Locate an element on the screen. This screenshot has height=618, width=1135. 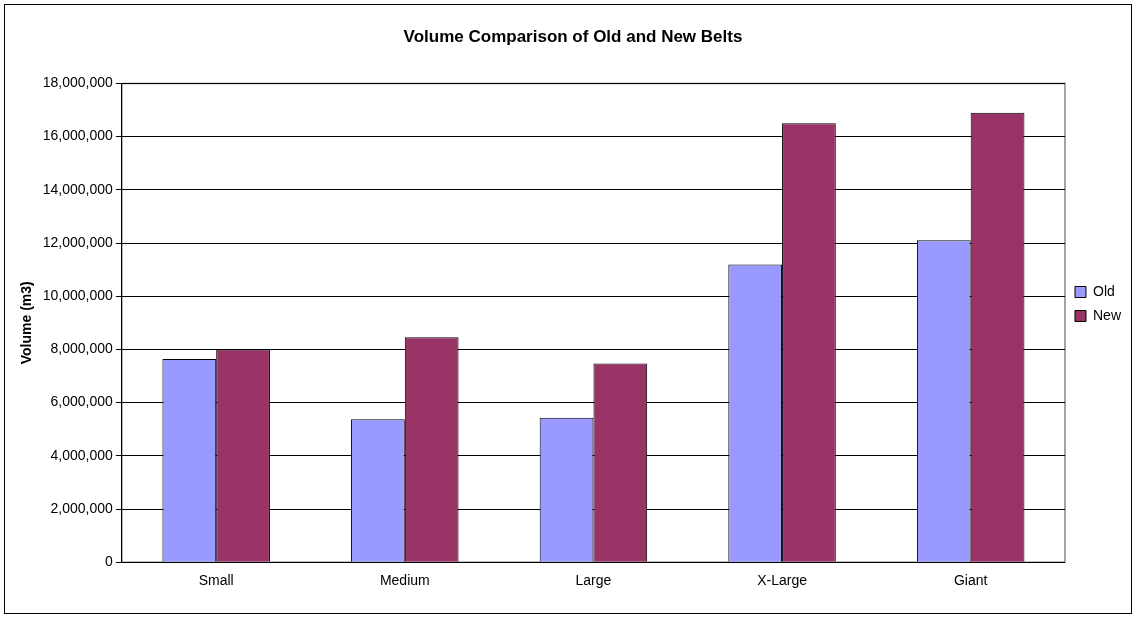
y-tick-label: 8,000,000 is located at coordinates (82, 348).